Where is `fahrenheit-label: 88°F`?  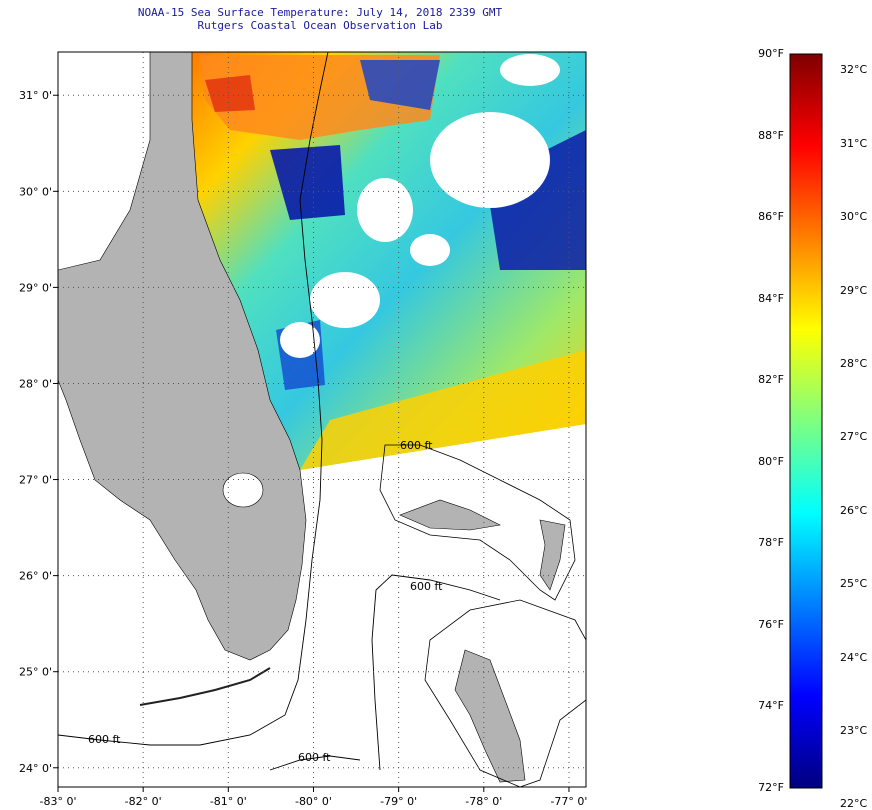
fahrenheit-label: 88°F is located at coordinates (771, 135).